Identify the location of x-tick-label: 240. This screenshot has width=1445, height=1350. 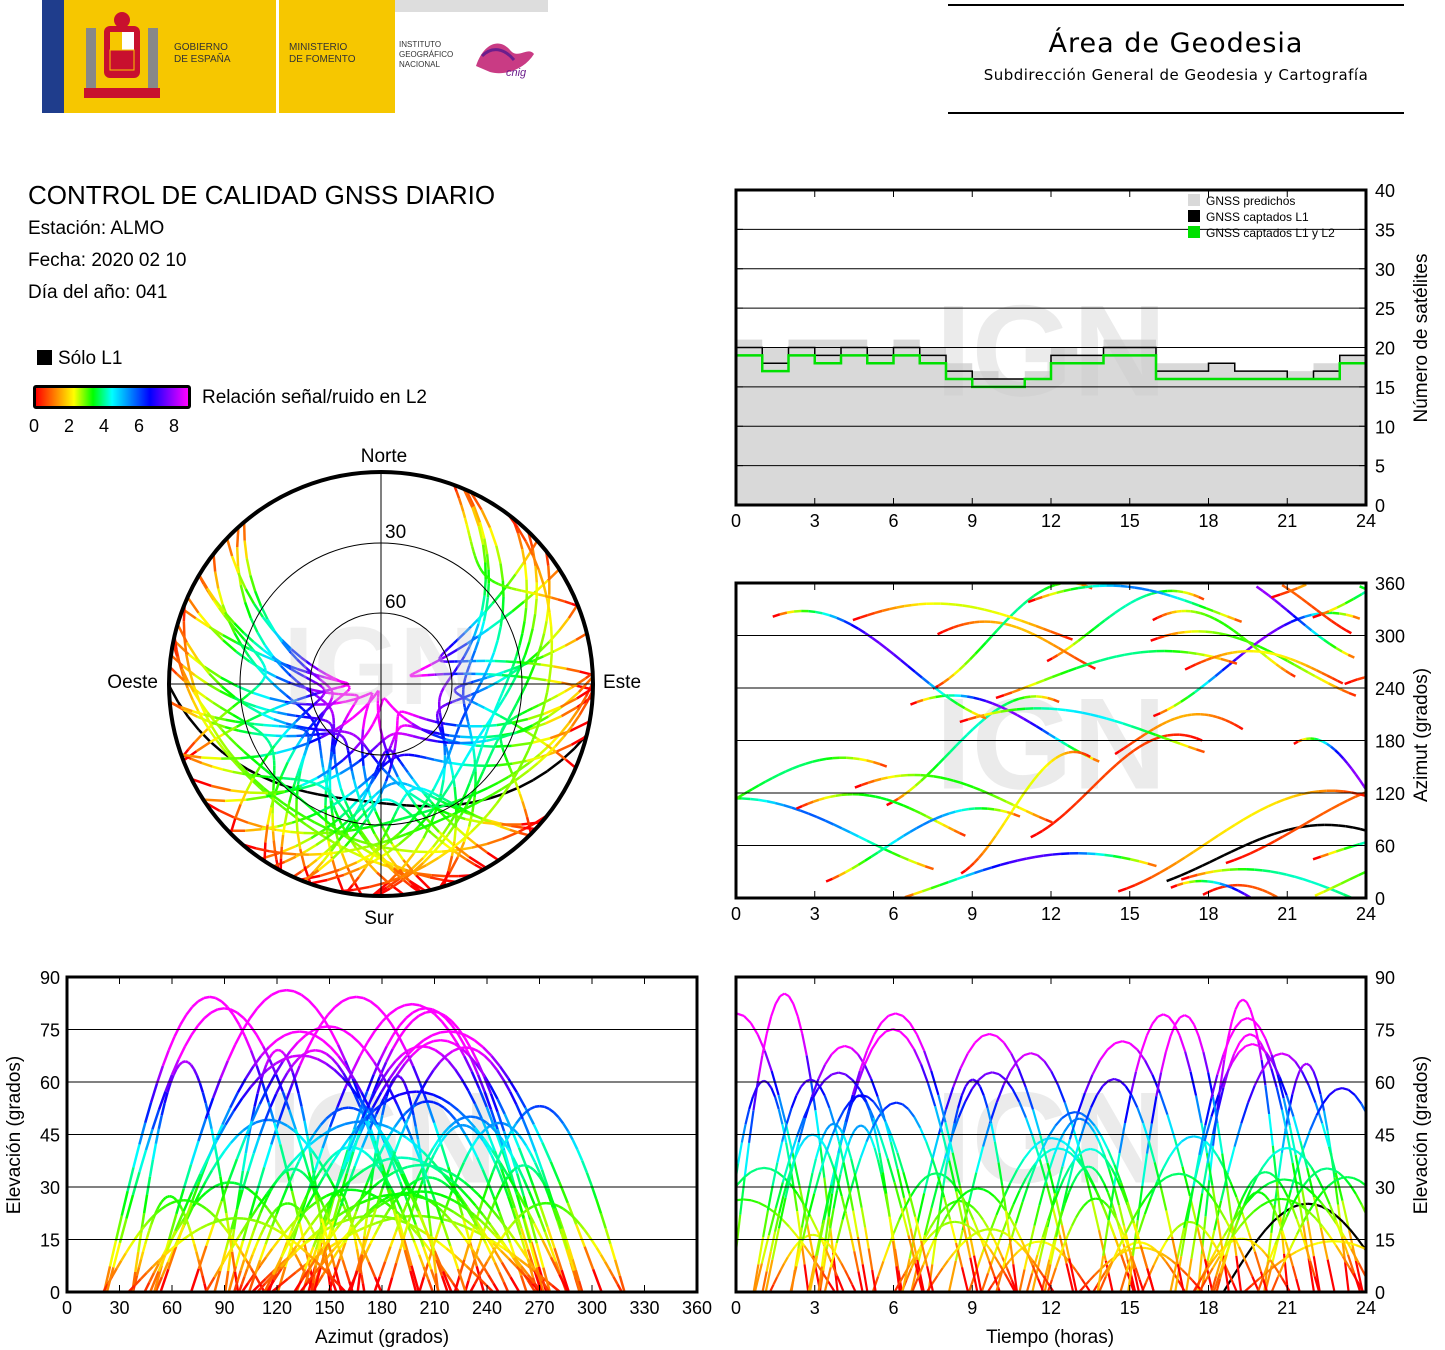
(487, 1308).